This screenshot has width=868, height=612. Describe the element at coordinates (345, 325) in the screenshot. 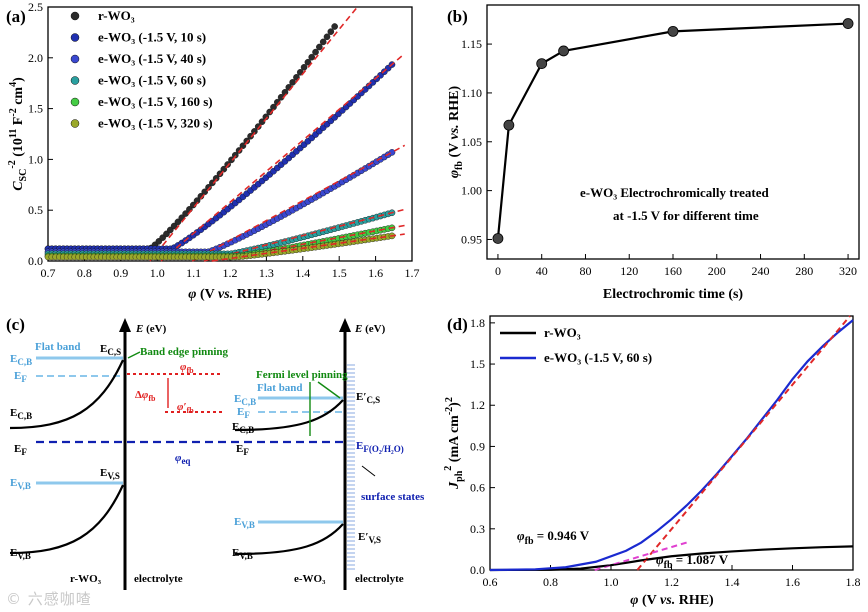

I see `e-axis-arrowhead` at that location.